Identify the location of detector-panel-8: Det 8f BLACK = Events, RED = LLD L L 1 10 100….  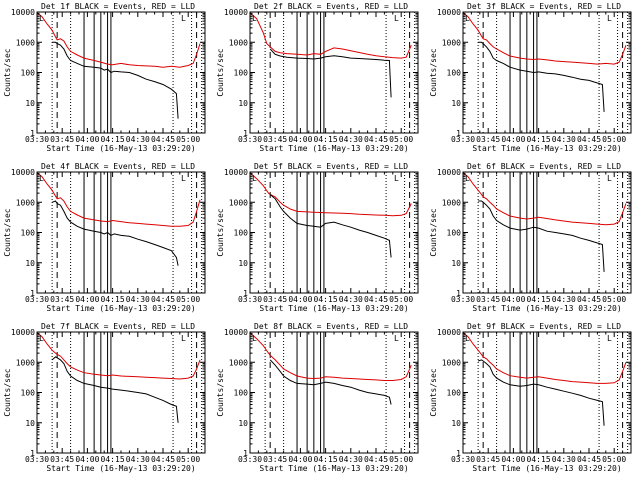
(317, 397).